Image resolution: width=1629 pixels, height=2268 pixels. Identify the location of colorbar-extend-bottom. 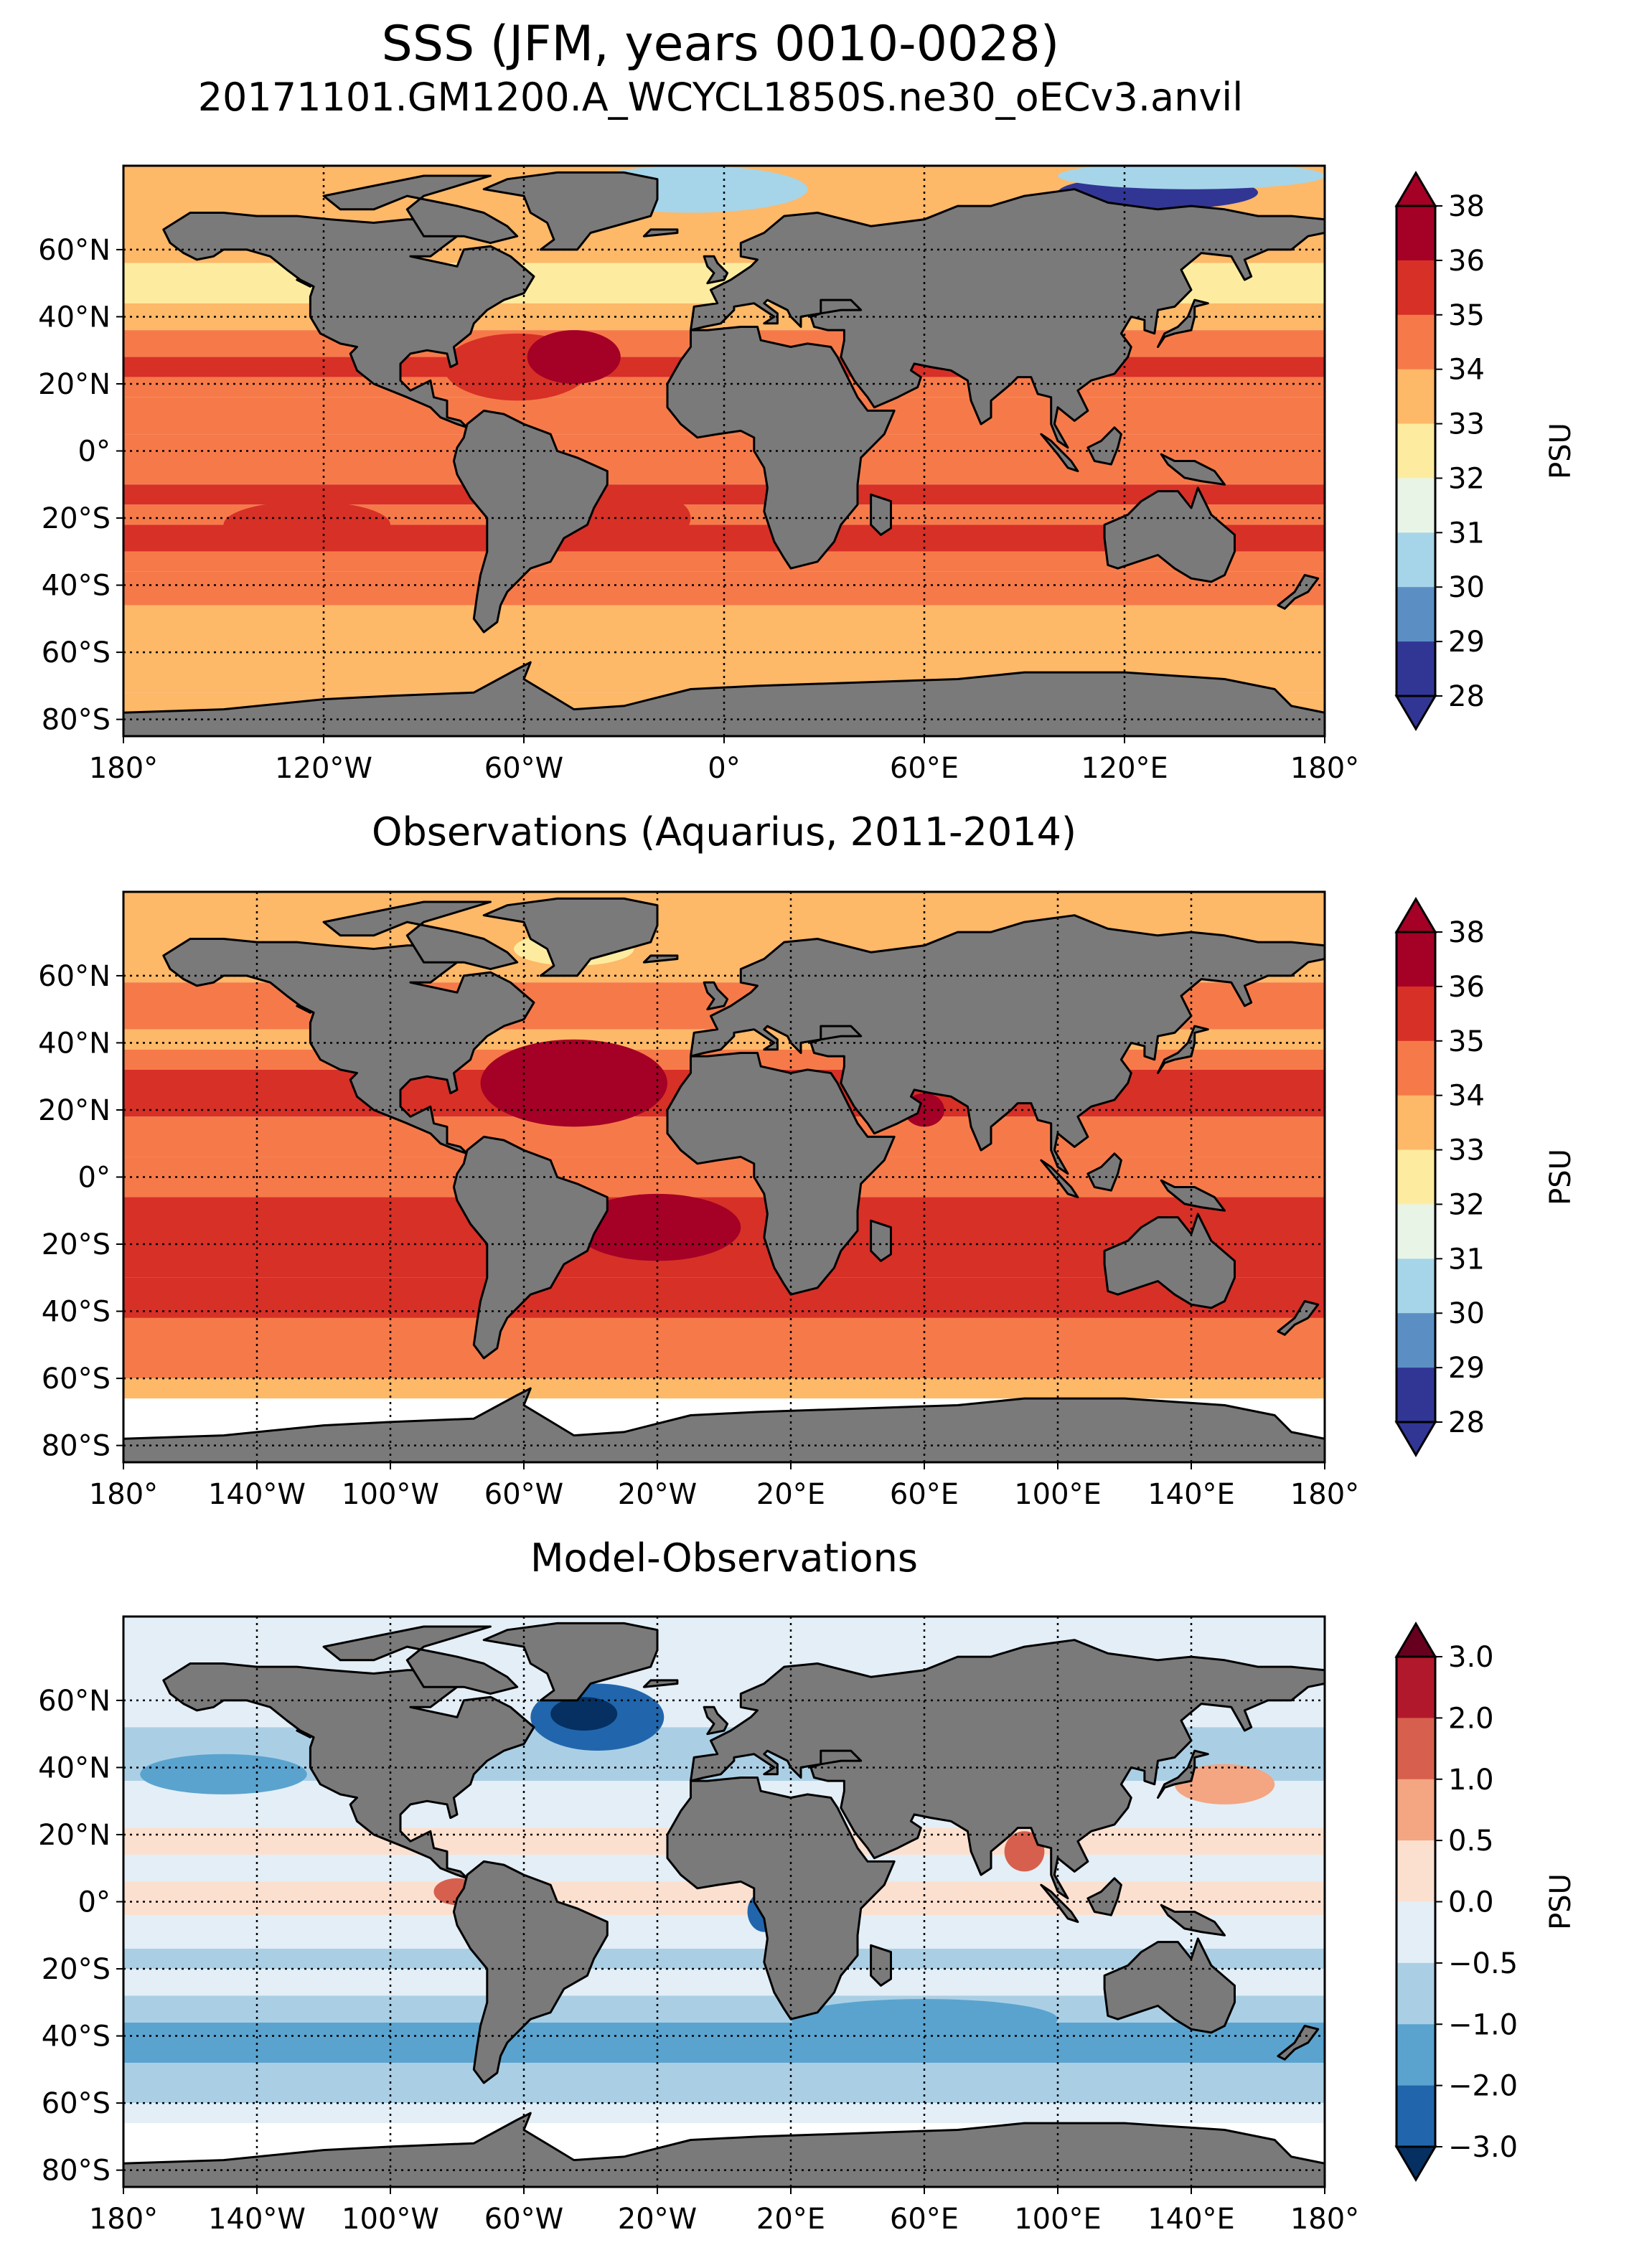
(1415, 2163).